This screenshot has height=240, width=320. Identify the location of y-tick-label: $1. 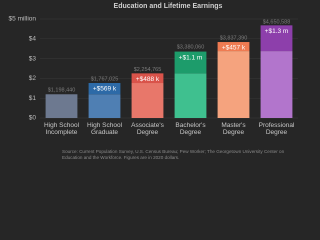
(33, 98).